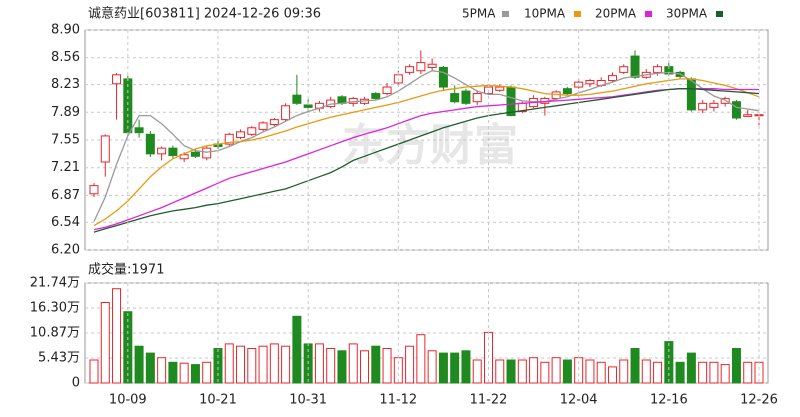 The height and width of the screenshot is (417, 800). Describe the element at coordinates (65, 84) in the screenshot. I see `y-tick-label: 8.23` at that location.